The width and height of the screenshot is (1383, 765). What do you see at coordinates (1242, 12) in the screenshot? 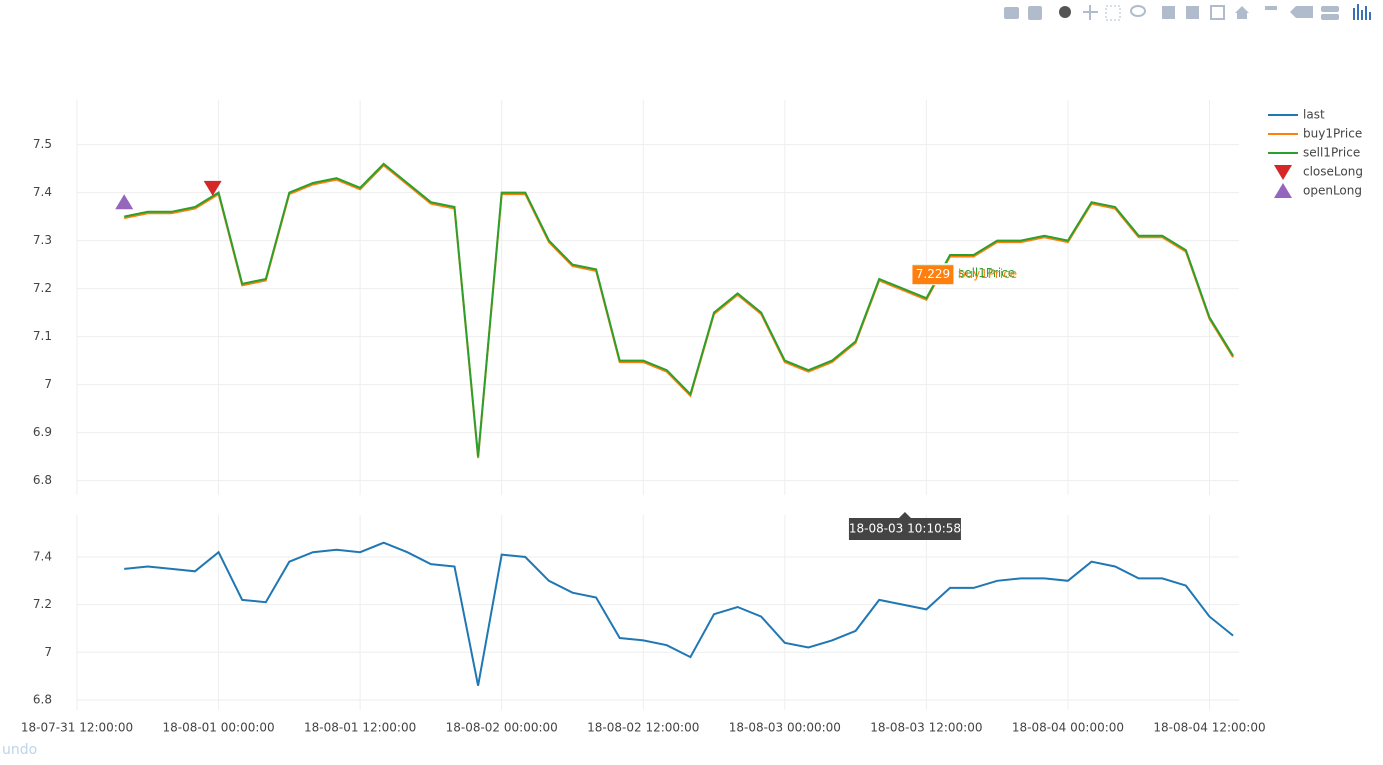
I see `reset-button` at bounding box center [1242, 12].